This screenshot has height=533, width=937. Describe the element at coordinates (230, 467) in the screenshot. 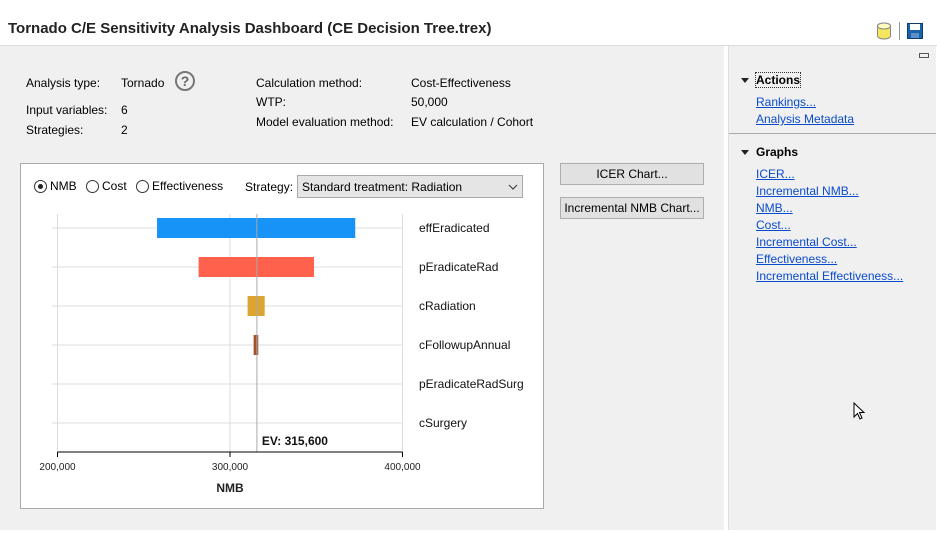

I see `x-tick-label: 300,000` at that location.